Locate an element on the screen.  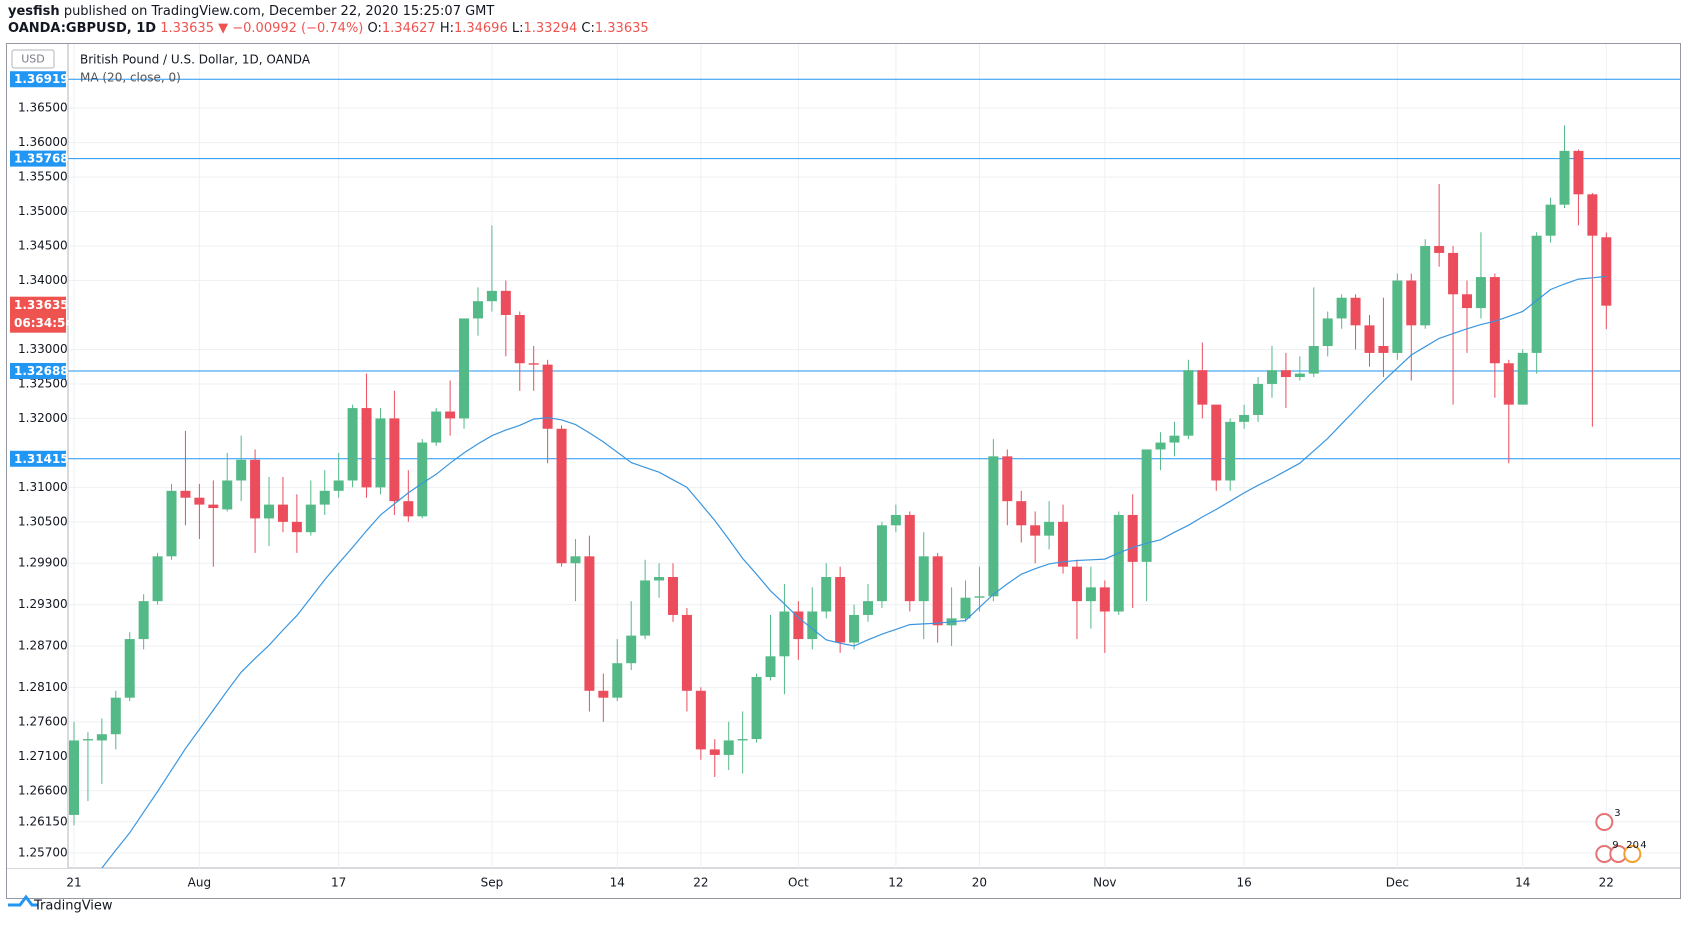
y-tick-label: 1.36500 is located at coordinates (43, 108).